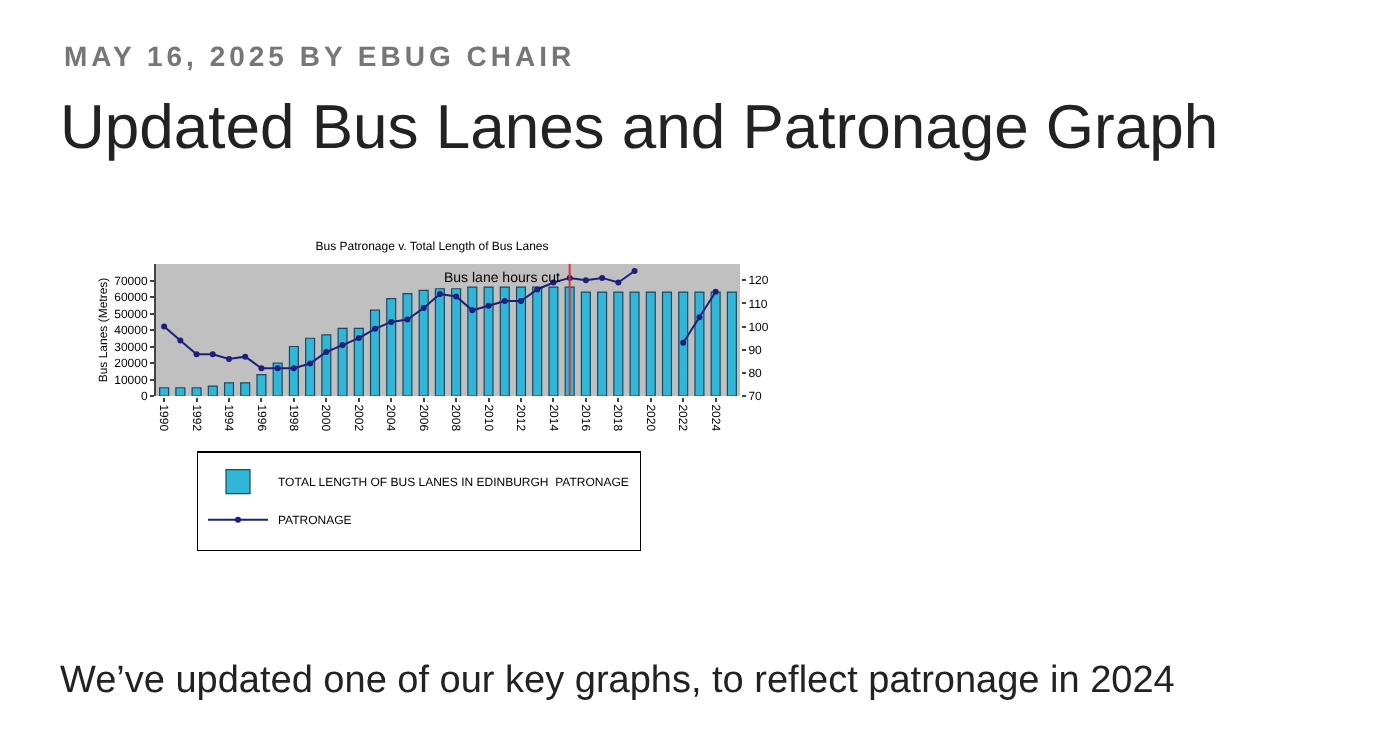 This screenshot has height=748, width=1392. Describe the element at coordinates (617, 682) in the screenshot. I see `text: We’ve updated one of our key graphs, to reflect patronage in 2024` at that location.